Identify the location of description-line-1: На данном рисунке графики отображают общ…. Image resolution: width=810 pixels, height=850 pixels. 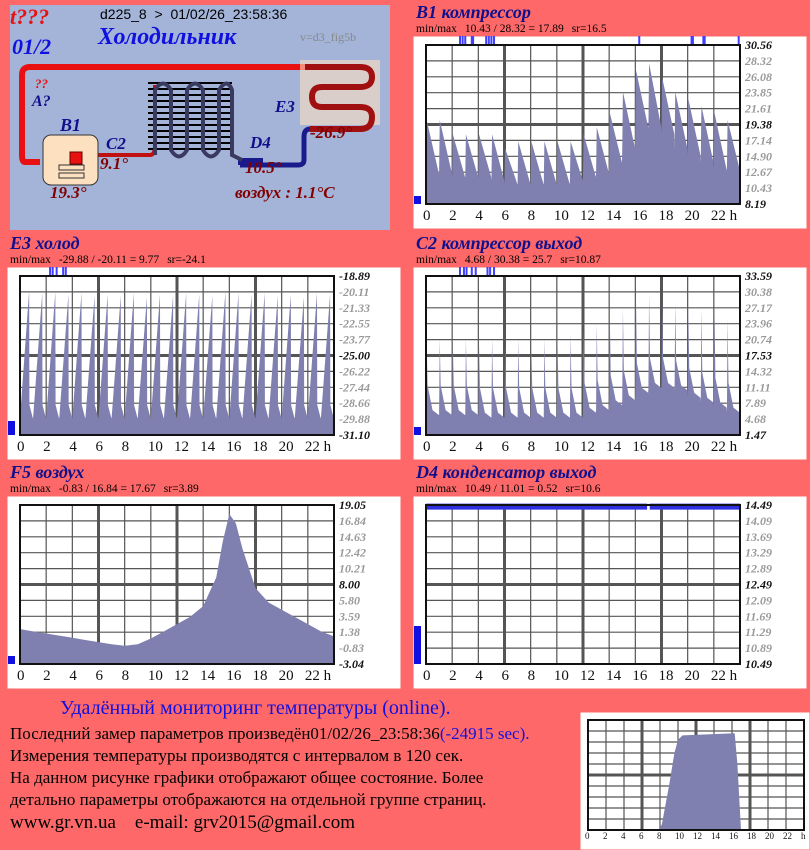
(247, 777).